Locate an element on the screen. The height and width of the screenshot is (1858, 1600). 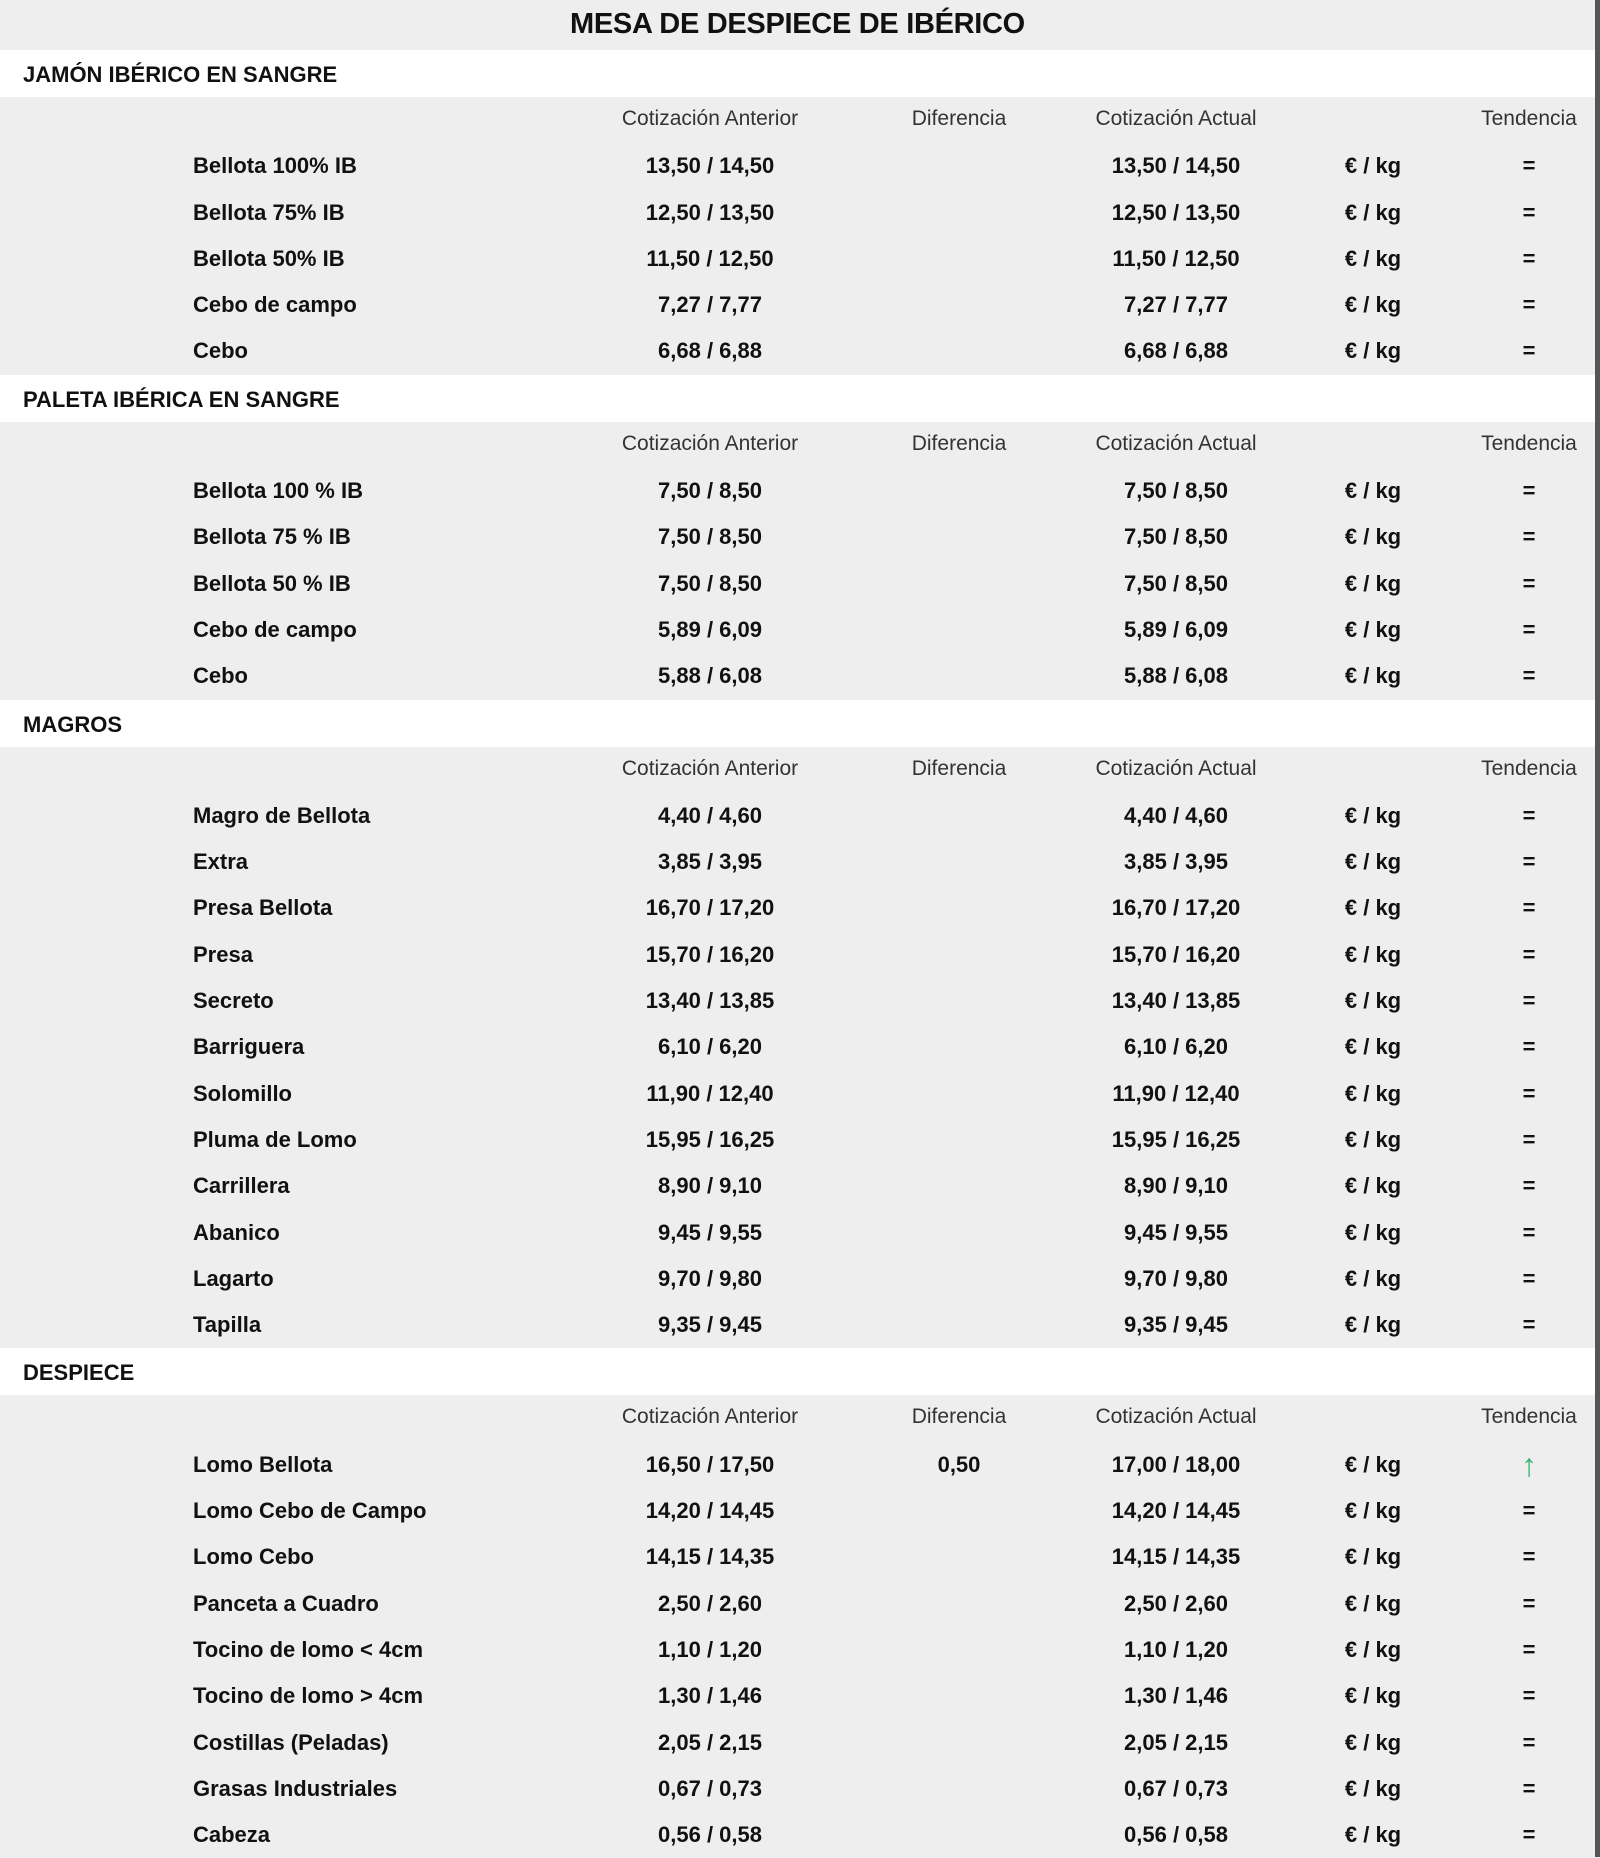
product-name: Costillas (Peladas) is located at coordinates (291, 1742).